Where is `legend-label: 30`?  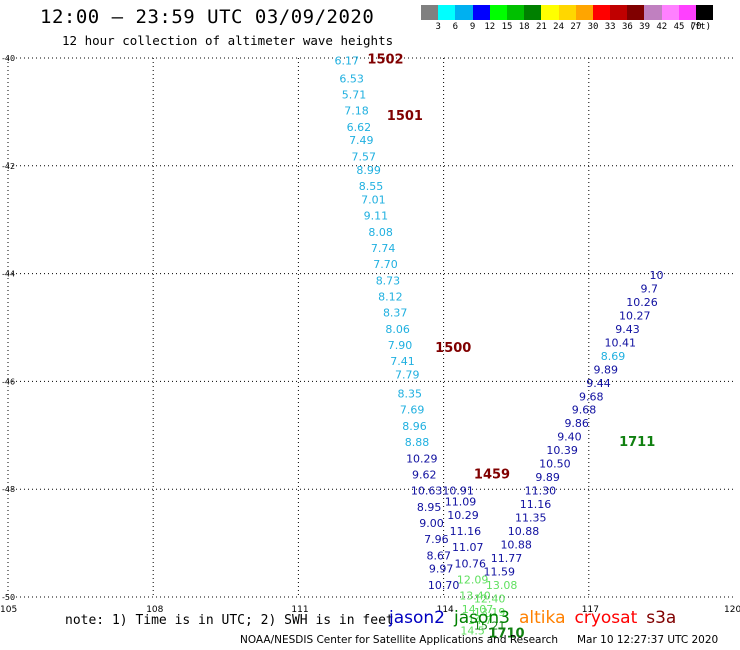 legend-label: 30 is located at coordinates (593, 27).